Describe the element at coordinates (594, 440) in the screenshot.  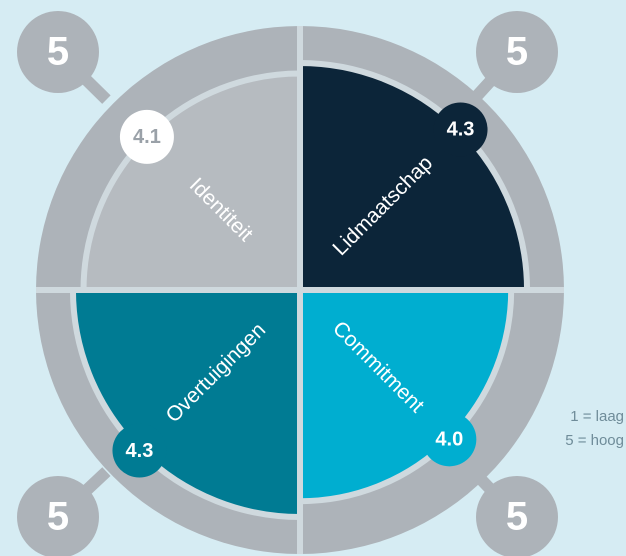
I see `scale-note: 5 = hoog` at that location.